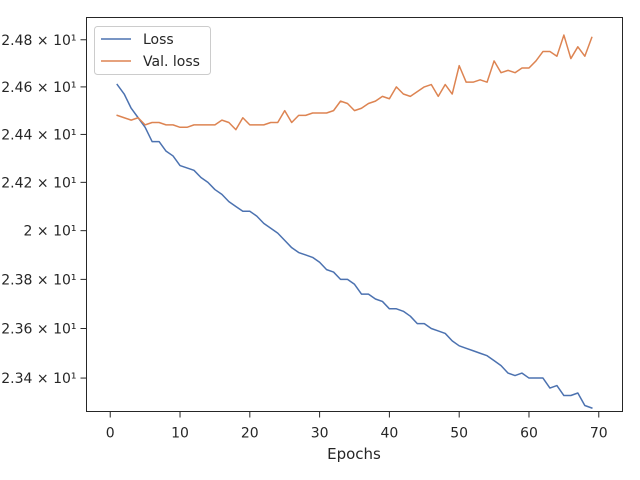 This screenshot has height=480, width=640. Describe the element at coordinates (38, 379) in the screenshot. I see `y-tick-label: 2.34 × 10¹` at that location.